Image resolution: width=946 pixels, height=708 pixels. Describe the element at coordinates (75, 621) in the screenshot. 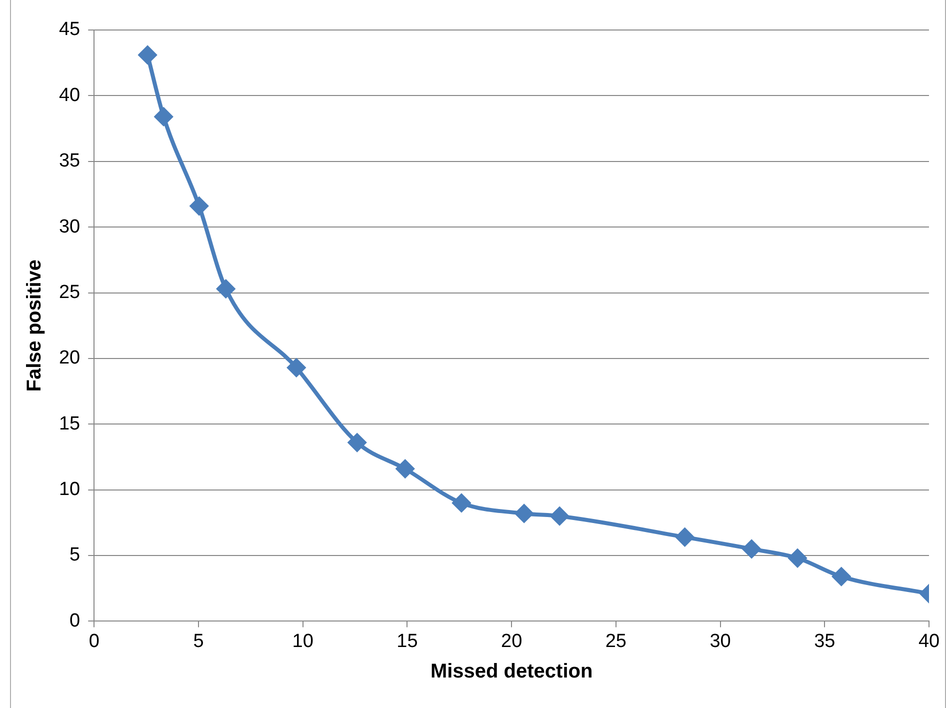

I see `y-tick-label: 0` at that location.